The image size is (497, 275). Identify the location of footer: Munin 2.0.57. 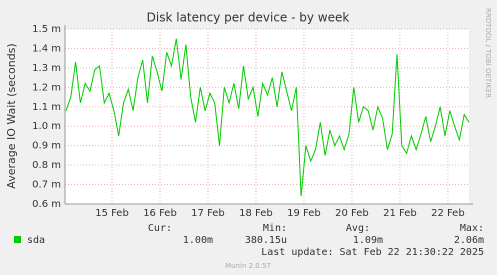
(248, 266).